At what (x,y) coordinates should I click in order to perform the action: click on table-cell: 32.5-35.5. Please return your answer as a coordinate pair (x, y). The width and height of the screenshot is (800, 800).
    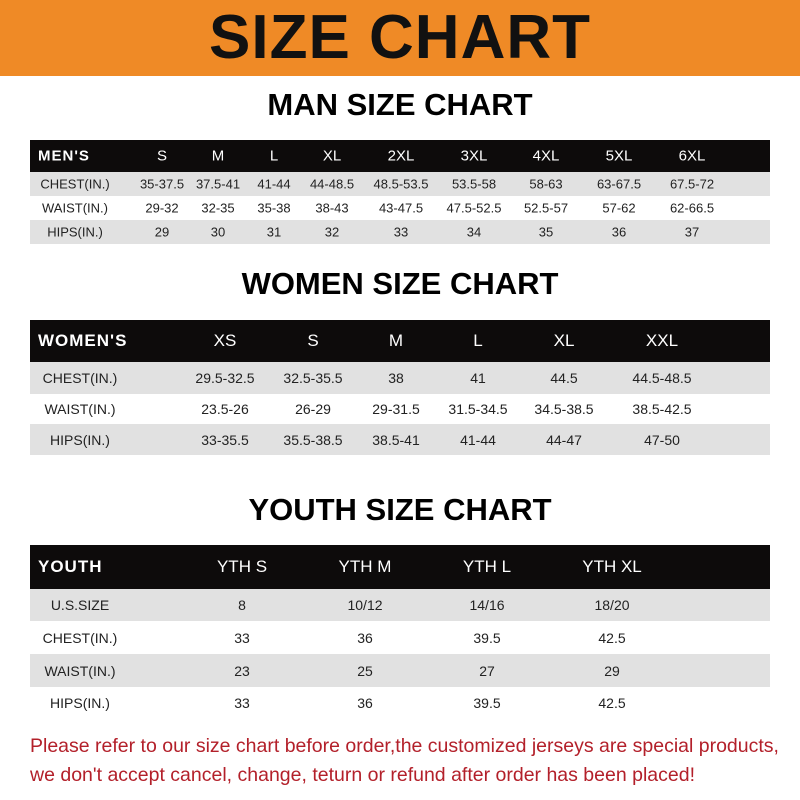
    Looking at the image, I should click on (313, 378).